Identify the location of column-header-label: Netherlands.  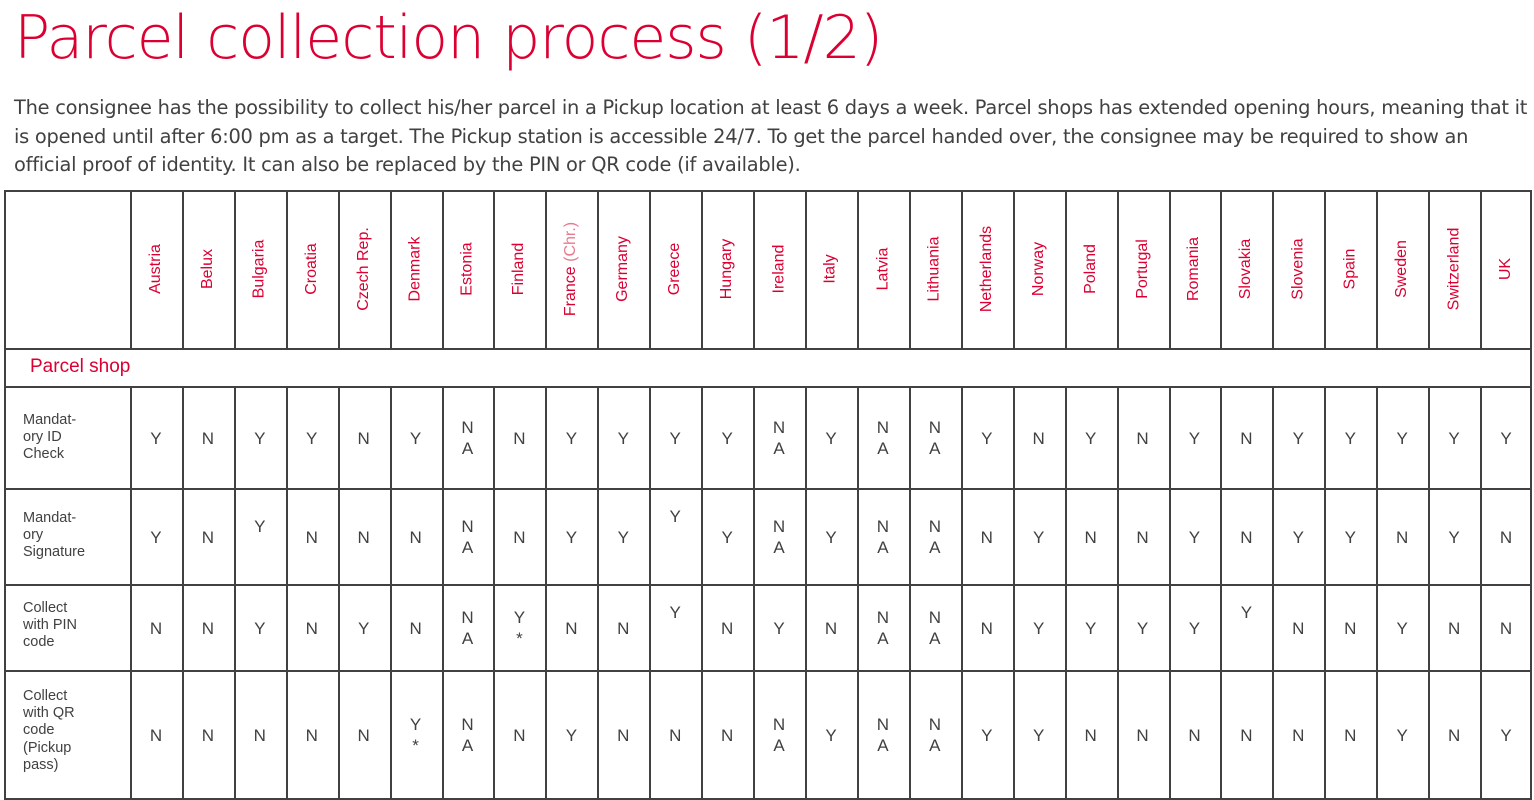
(986, 269).